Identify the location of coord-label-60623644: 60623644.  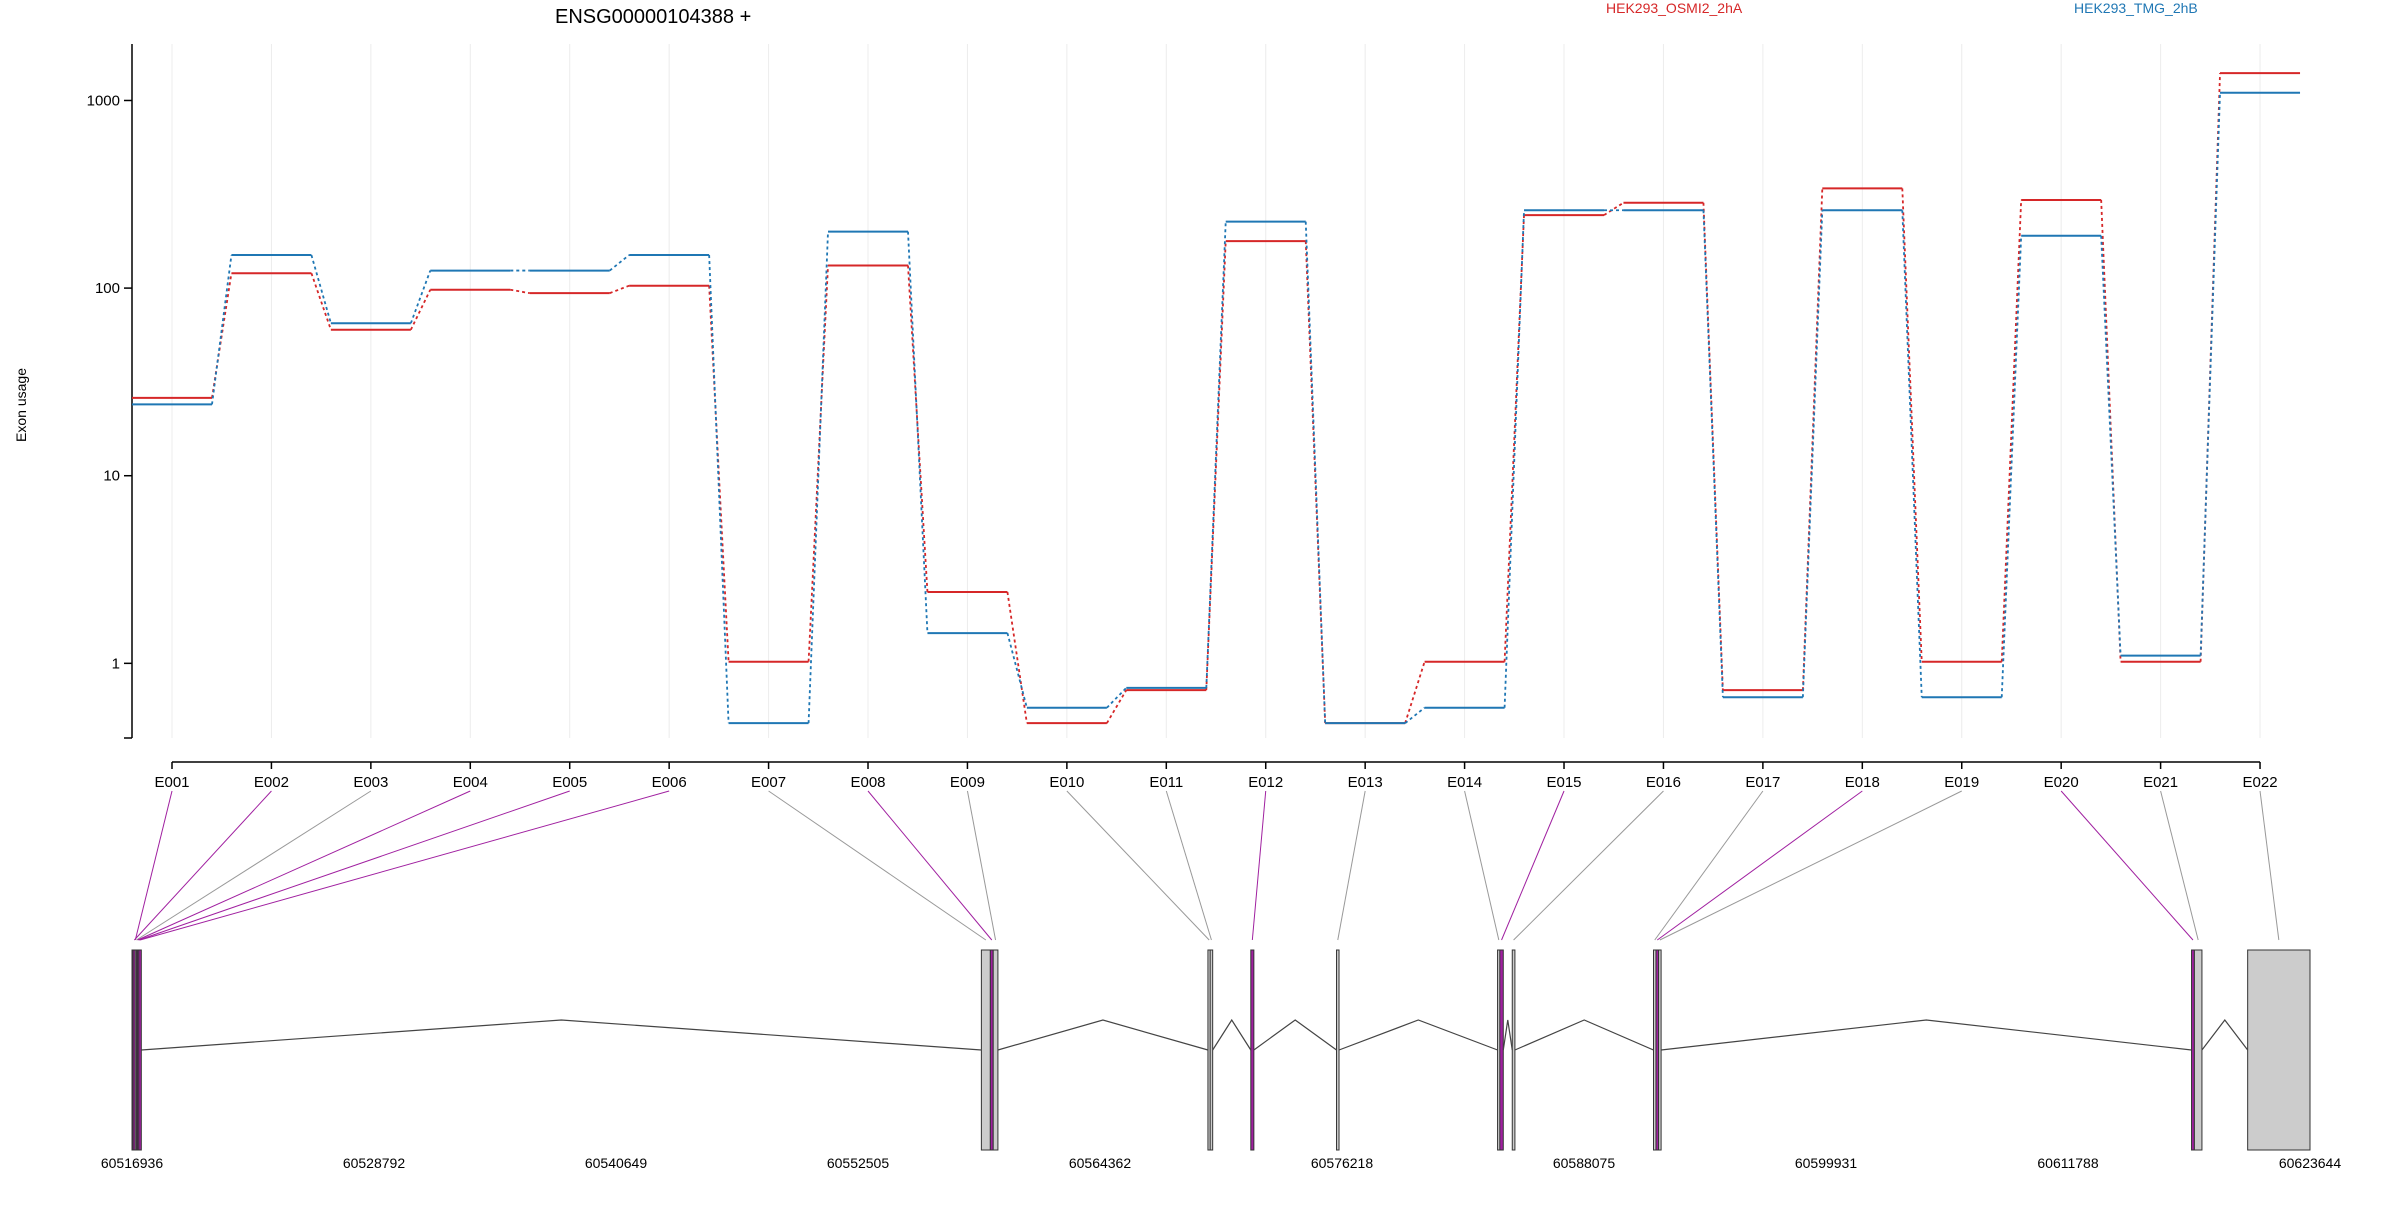
(2310, 1163).